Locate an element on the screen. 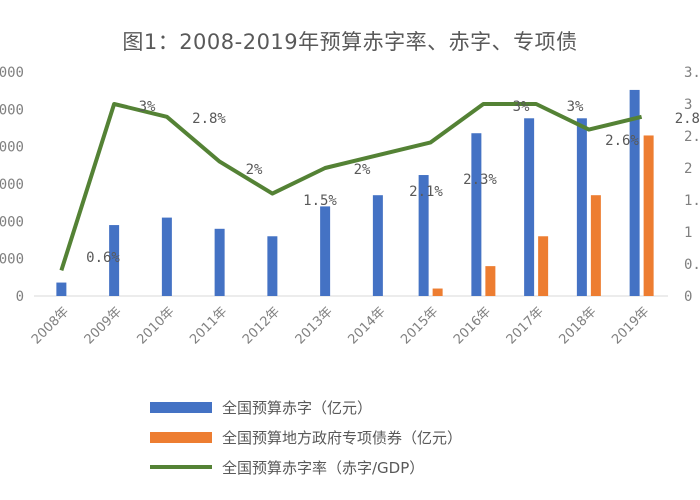 This screenshot has width=700, height=500. legend-item-special-bond: 全国预算地方政府专项债券（亿元） is located at coordinates (306, 437).